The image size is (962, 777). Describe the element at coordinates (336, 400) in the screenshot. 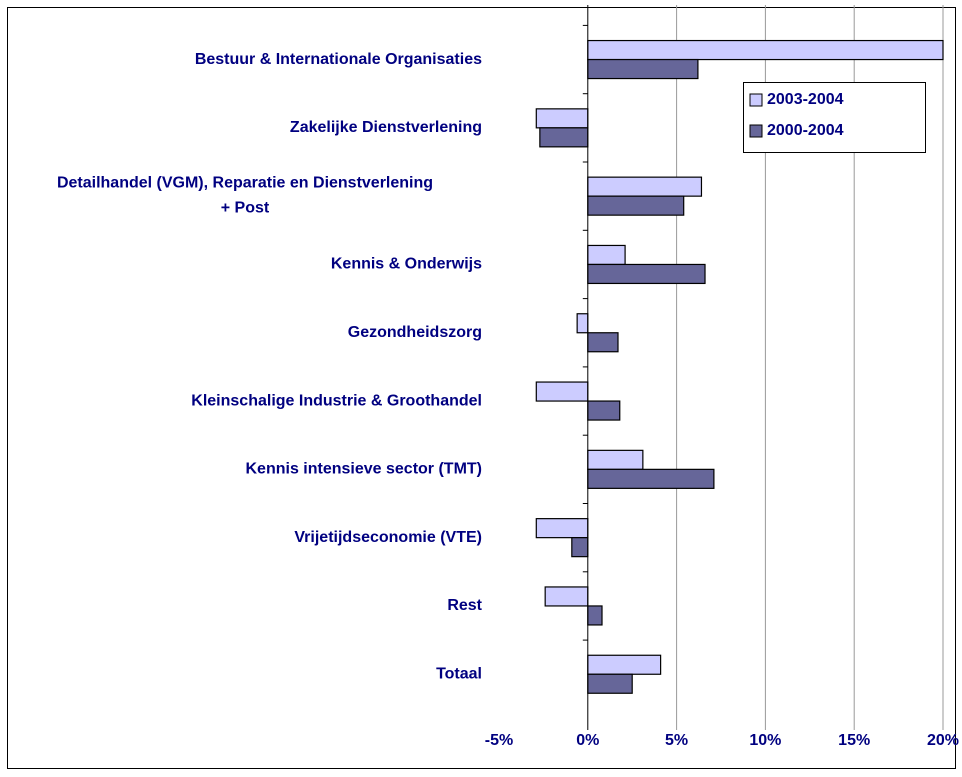

I see `category-label: Kleinschalige Industrie & Groothandel` at that location.